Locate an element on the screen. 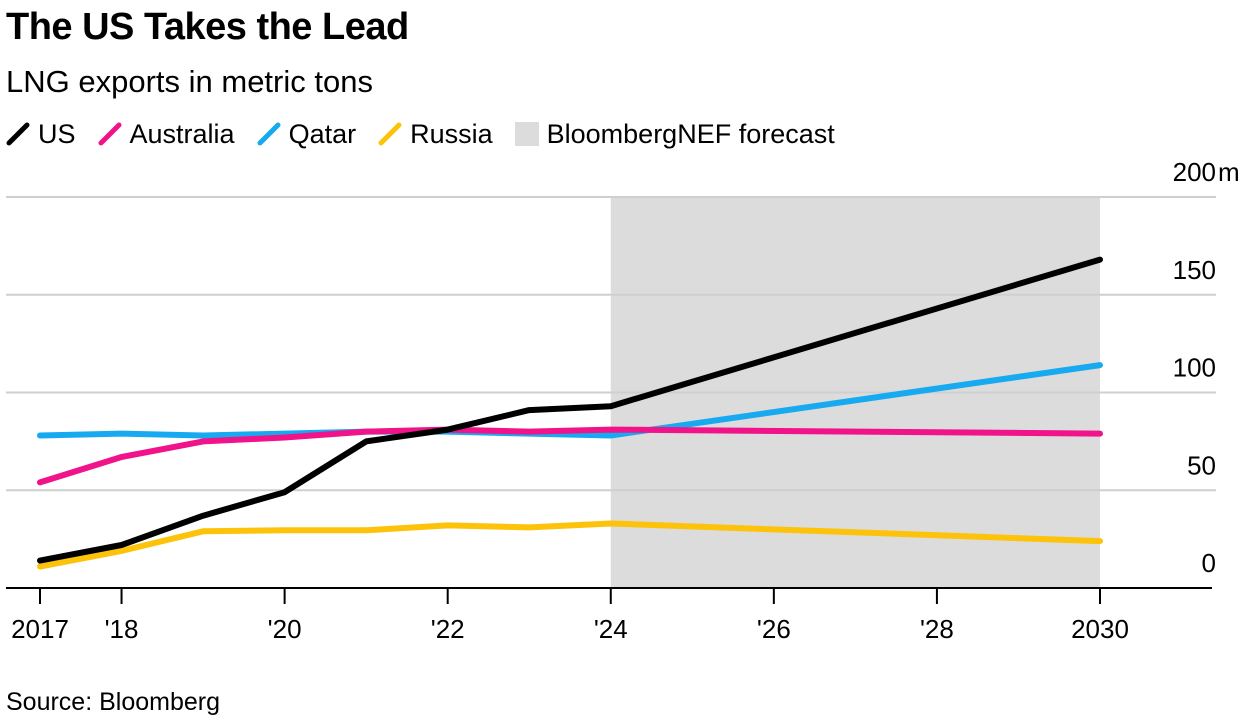 The height and width of the screenshot is (726, 1244). legend-item-qatar: Qatar is located at coordinates (307, 134).